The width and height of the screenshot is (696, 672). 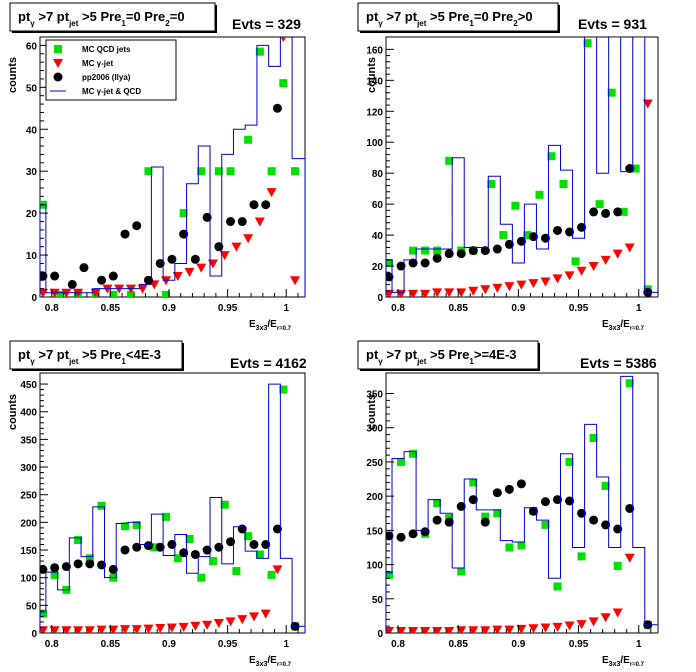 I want to click on title-text: =0 Pre, so click(x=493, y=16).